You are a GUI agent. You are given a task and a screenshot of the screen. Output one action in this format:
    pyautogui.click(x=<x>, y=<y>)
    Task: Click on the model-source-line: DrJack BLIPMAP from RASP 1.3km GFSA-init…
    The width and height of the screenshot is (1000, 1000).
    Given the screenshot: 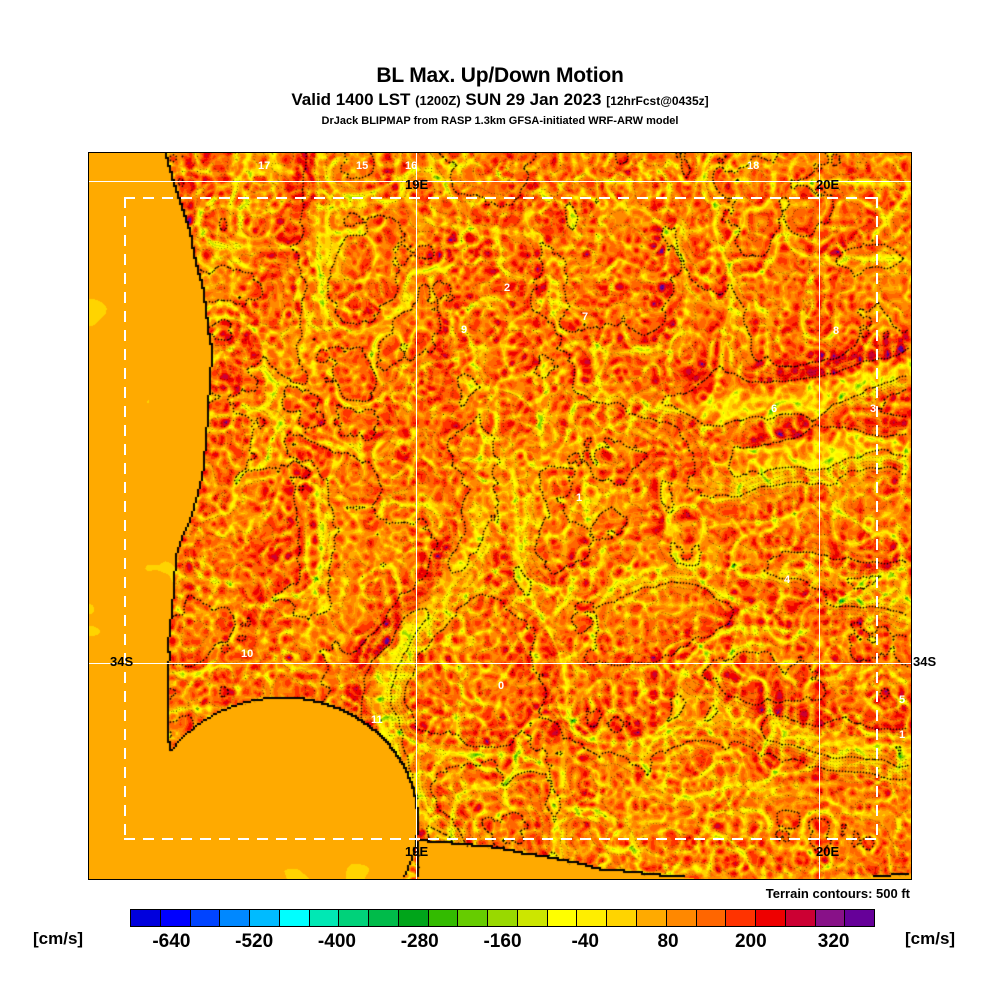 What is the action you would take?
    pyautogui.click(x=500, y=121)
    